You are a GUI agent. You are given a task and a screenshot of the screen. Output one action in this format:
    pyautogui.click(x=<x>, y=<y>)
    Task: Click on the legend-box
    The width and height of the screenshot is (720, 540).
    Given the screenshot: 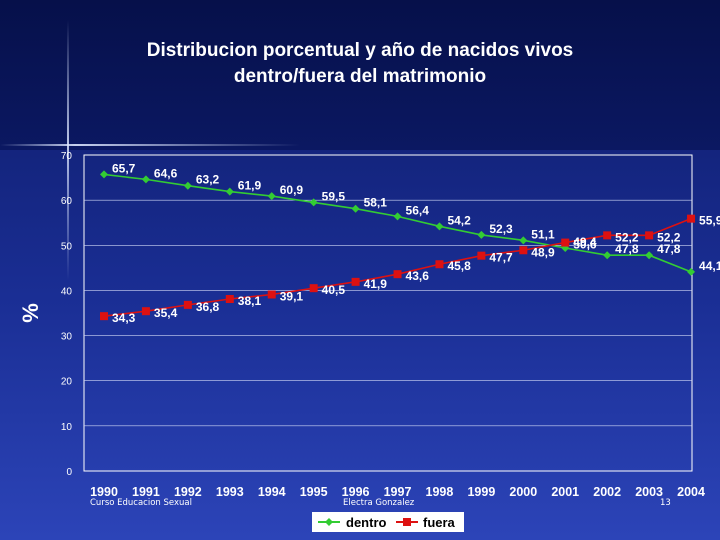 What is the action you would take?
    pyautogui.click(x=388, y=522)
    